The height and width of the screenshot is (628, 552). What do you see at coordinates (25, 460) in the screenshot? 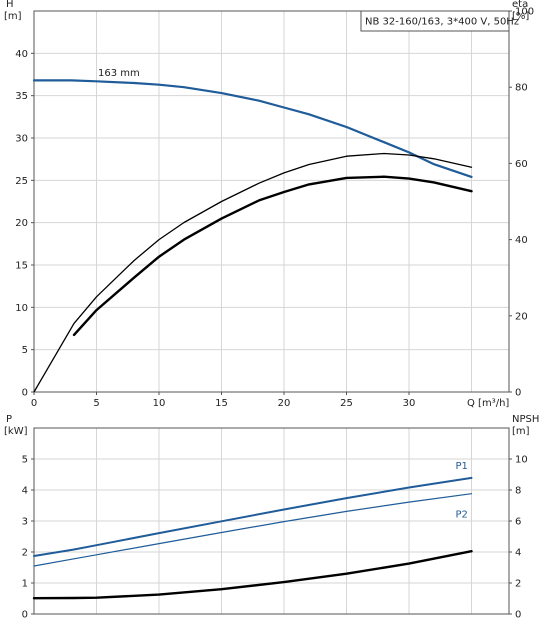
I see `bottom-y-left-tick-label: 5` at bounding box center [25, 460].